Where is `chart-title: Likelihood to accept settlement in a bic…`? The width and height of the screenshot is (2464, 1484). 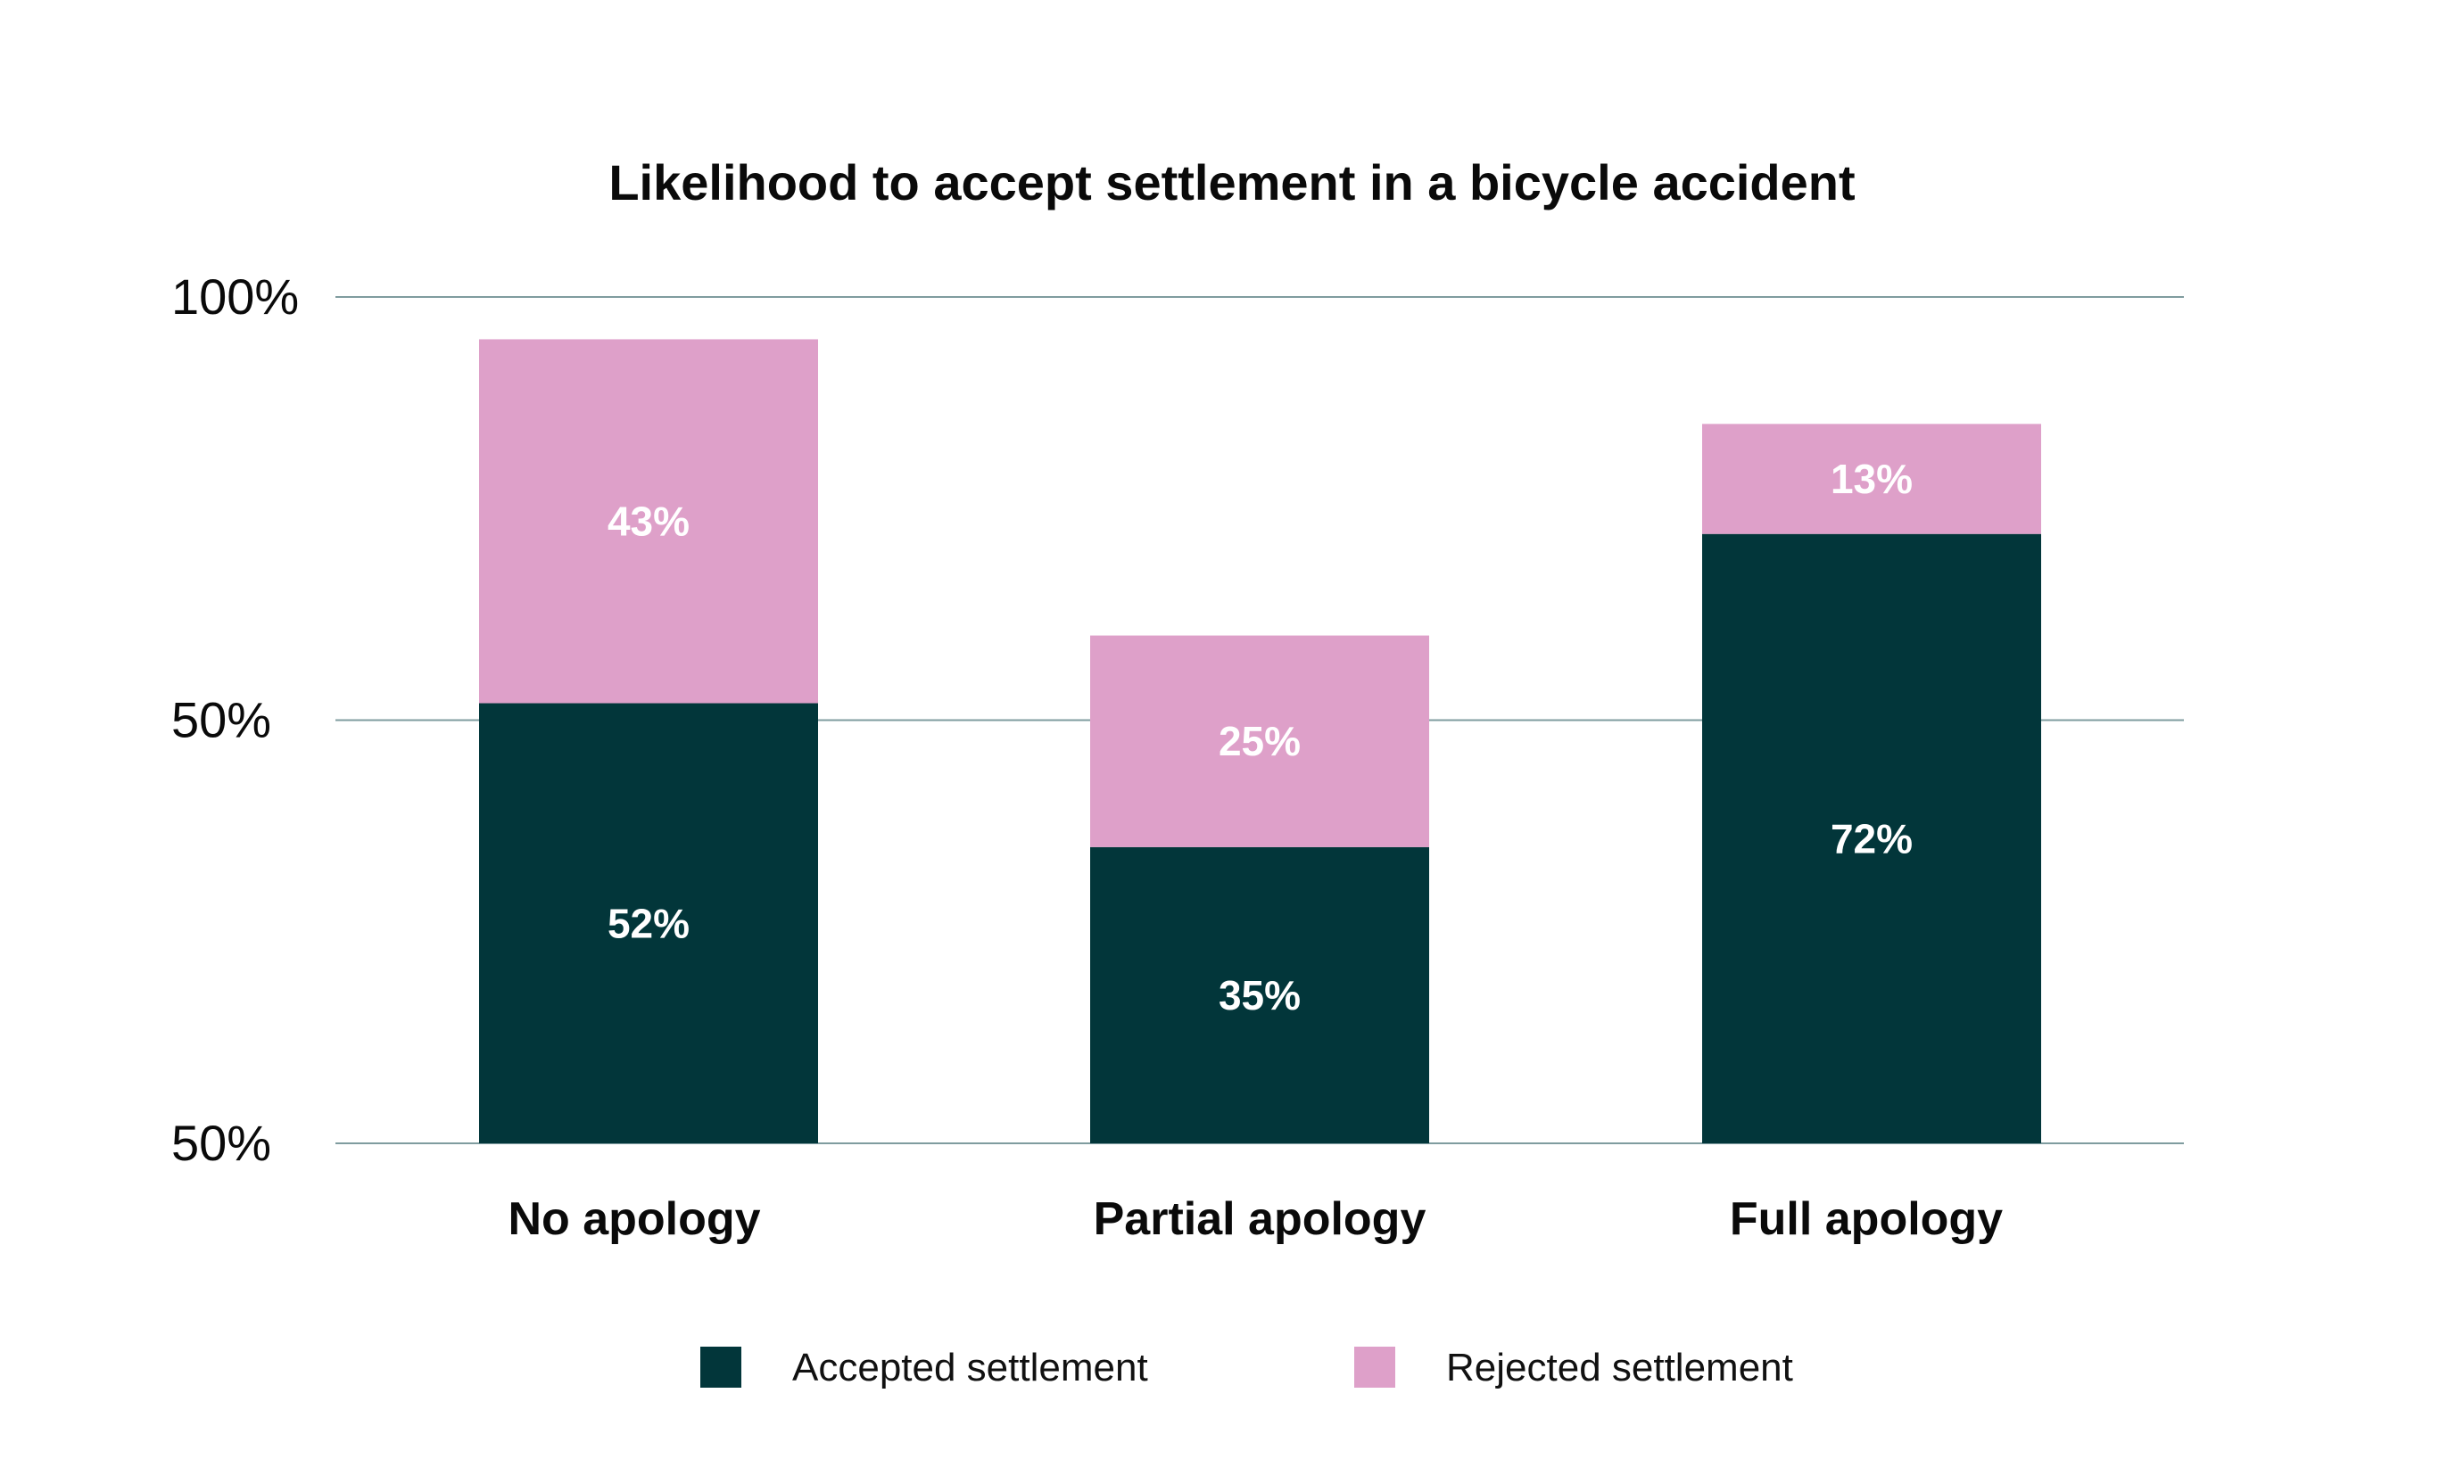
chart-title: Likelihood to accept settlement in a bic… is located at coordinates (1232, 182).